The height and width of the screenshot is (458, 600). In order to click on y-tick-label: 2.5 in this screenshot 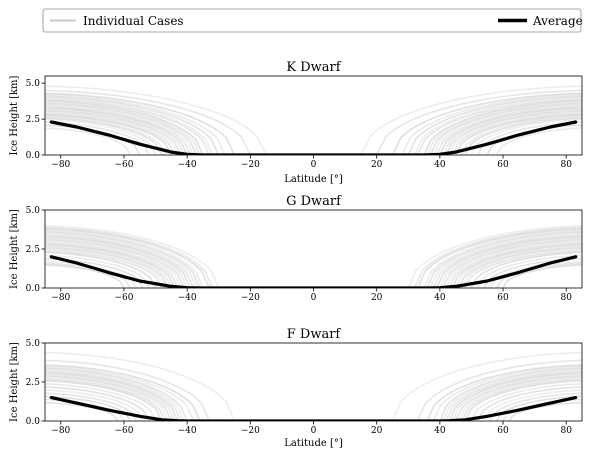, I will do `click(33, 383)`.